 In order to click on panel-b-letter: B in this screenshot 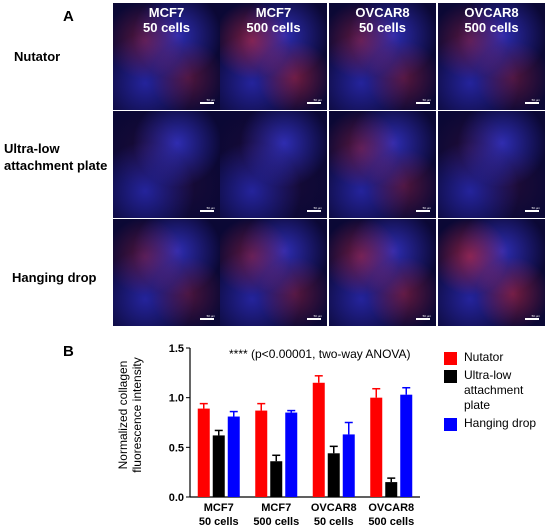, I will do `click(68, 351)`.